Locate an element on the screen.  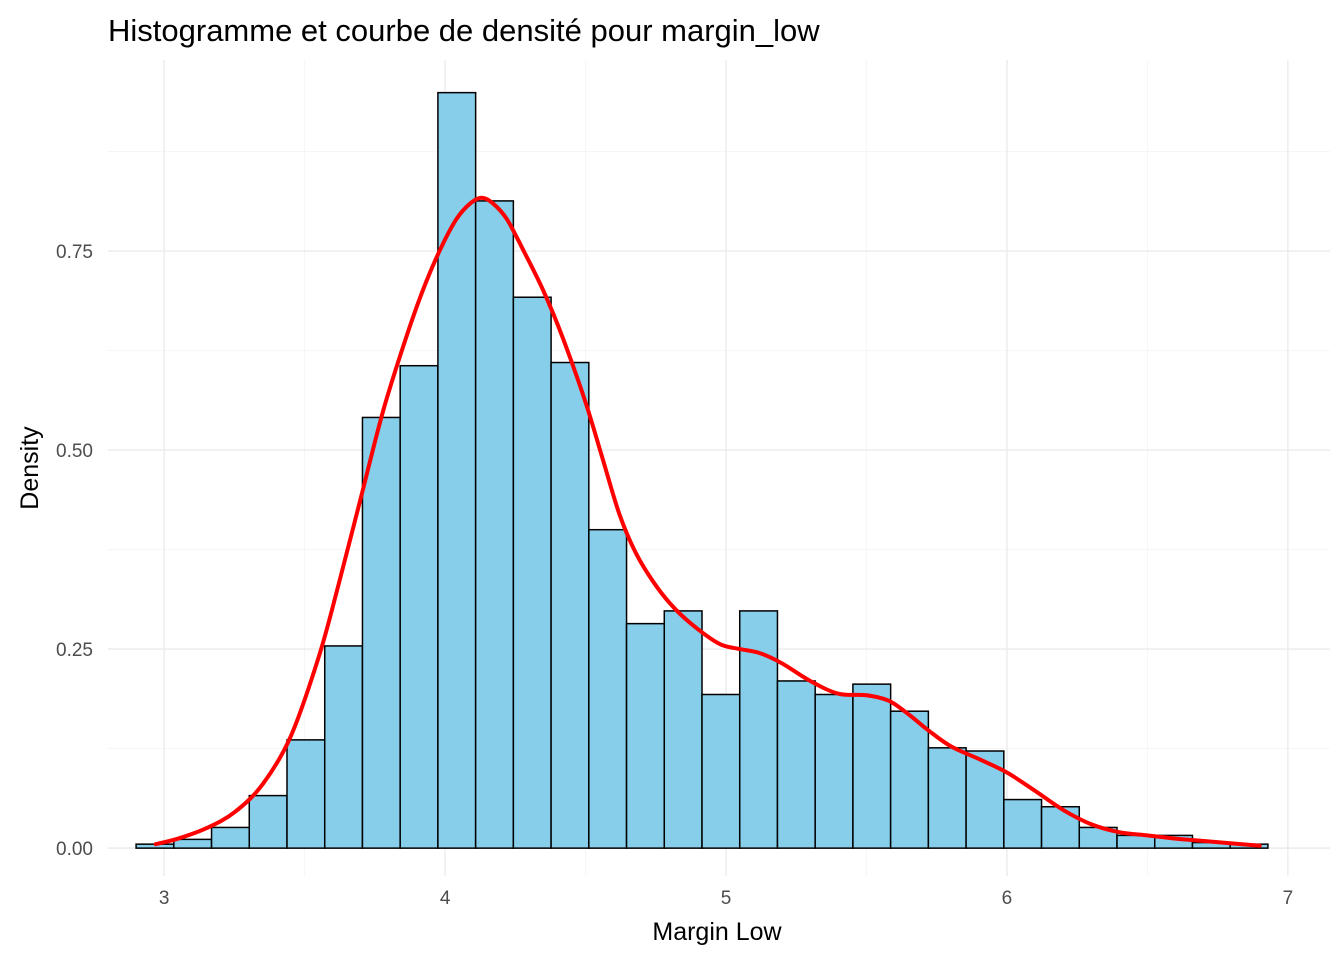
y-axis-title: Density is located at coordinates (30, 468).